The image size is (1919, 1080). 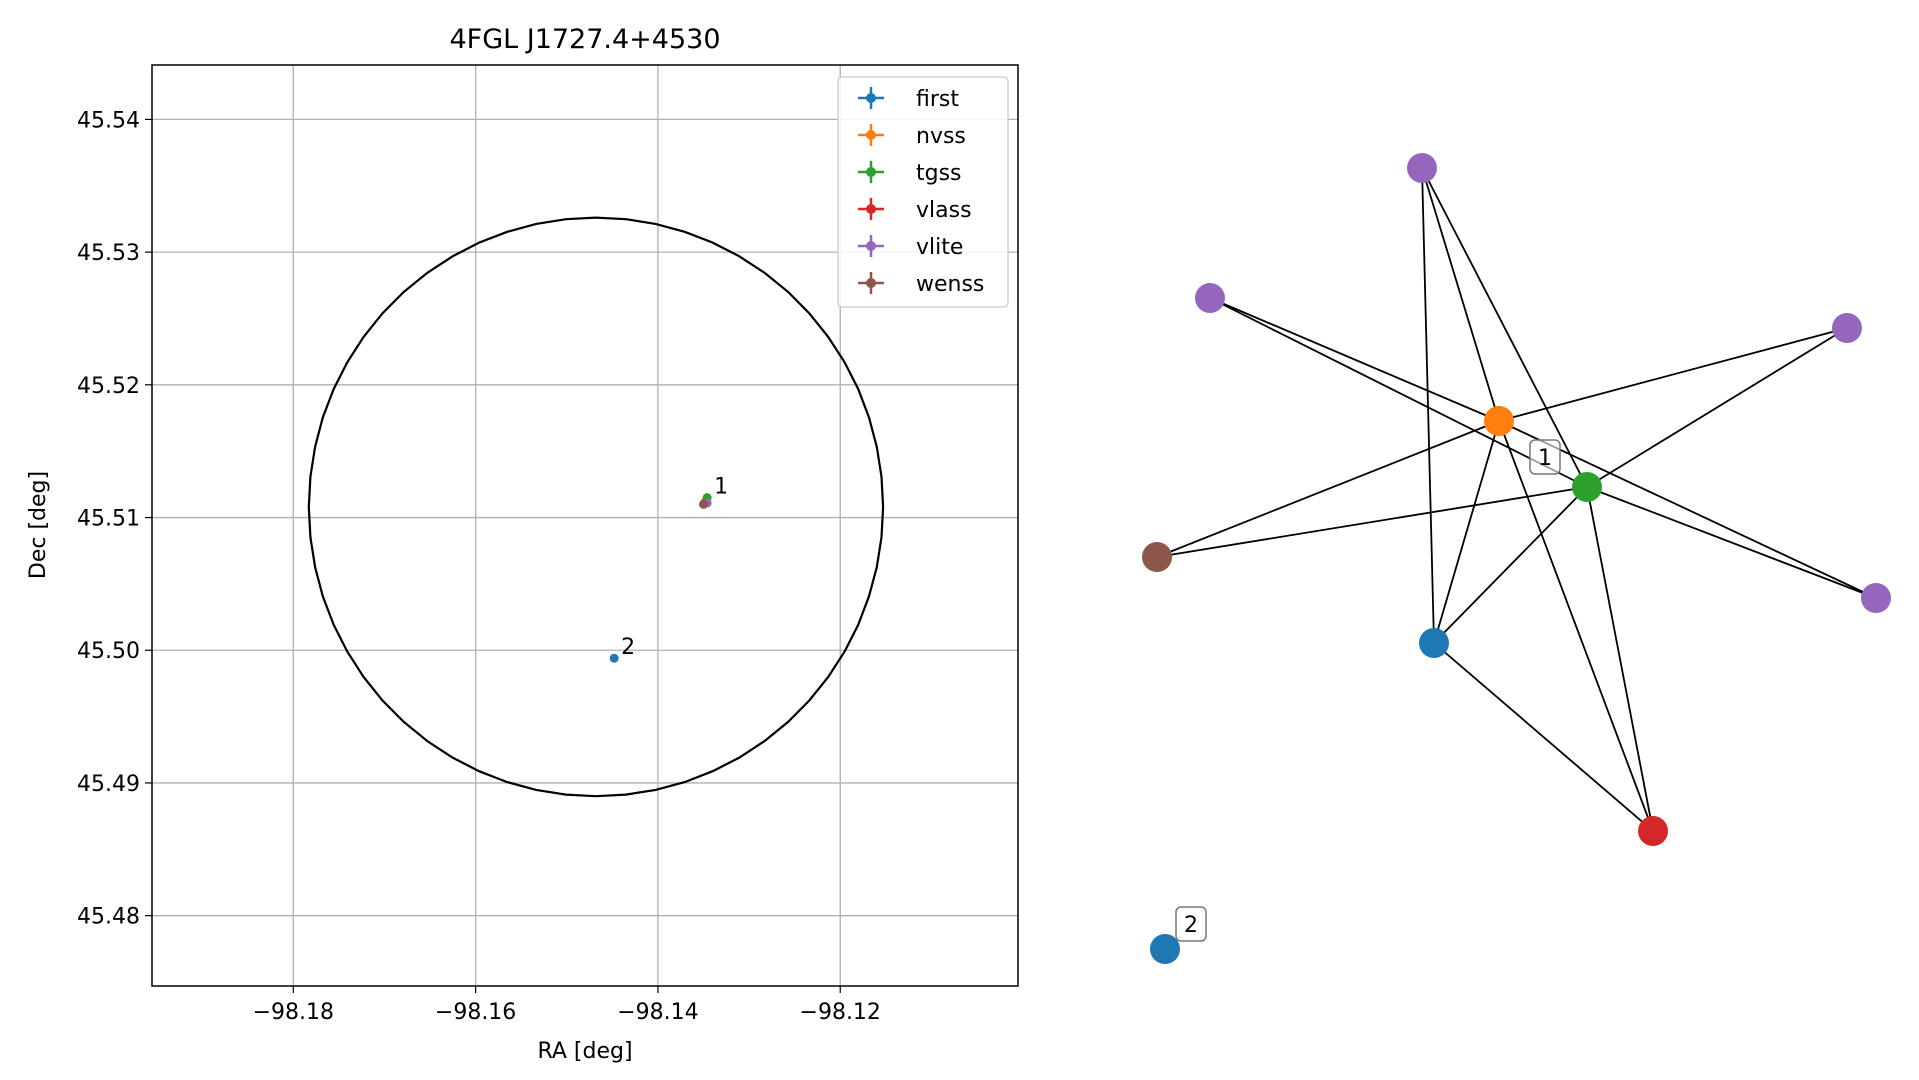 What do you see at coordinates (108, 784) in the screenshot?
I see `y-tick-label: 45.49` at bounding box center [108, 784].